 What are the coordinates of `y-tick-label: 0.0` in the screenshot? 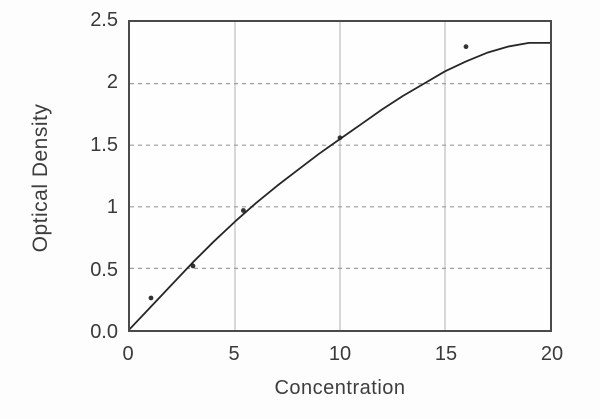 It's located at (104, 332).